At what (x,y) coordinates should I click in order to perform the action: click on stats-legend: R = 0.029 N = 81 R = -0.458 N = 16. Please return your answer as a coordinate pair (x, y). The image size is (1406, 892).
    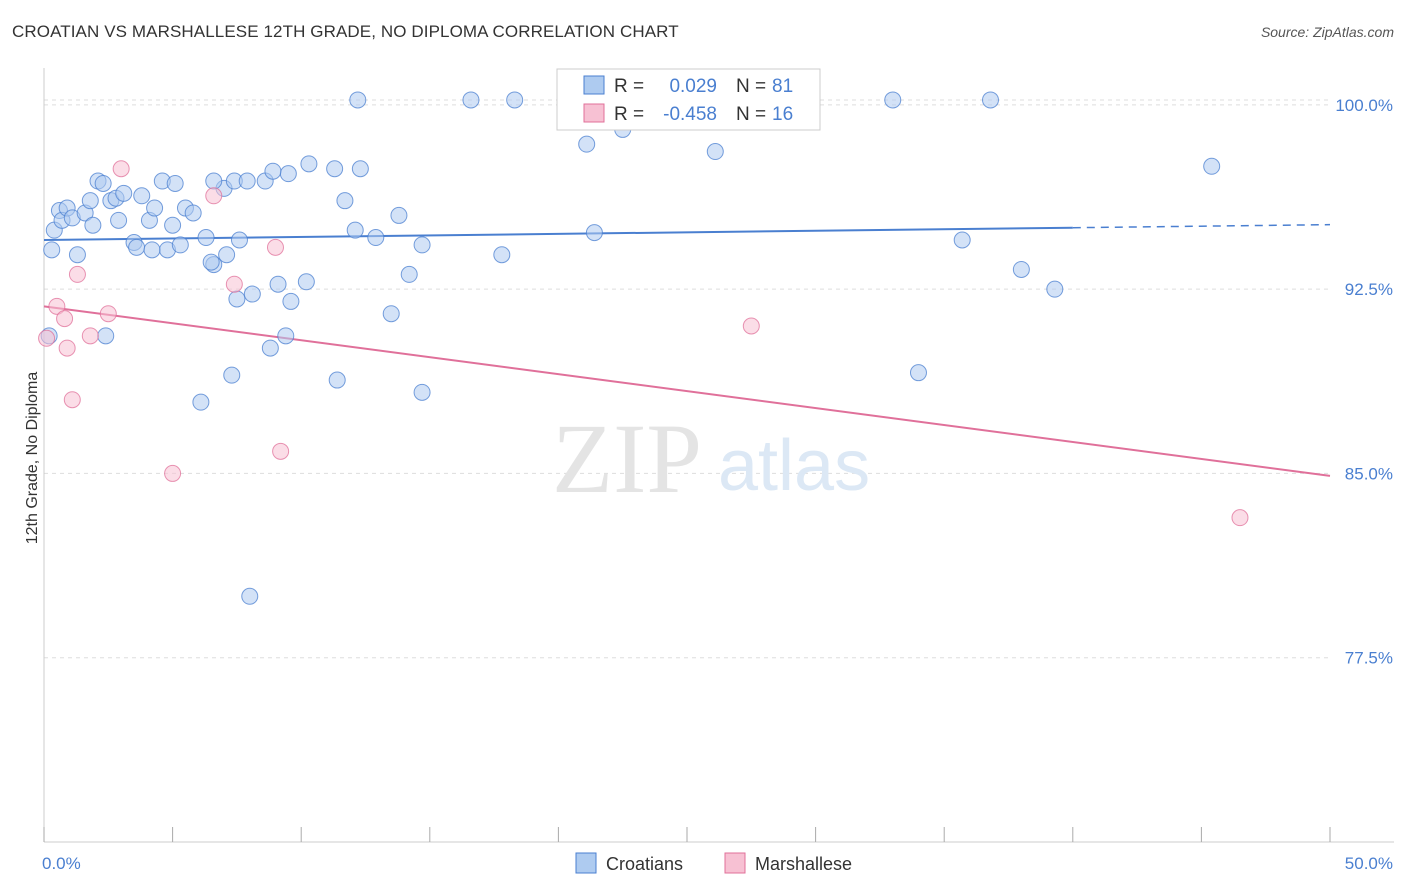
    Looking at the image, I should click on (688, 99).